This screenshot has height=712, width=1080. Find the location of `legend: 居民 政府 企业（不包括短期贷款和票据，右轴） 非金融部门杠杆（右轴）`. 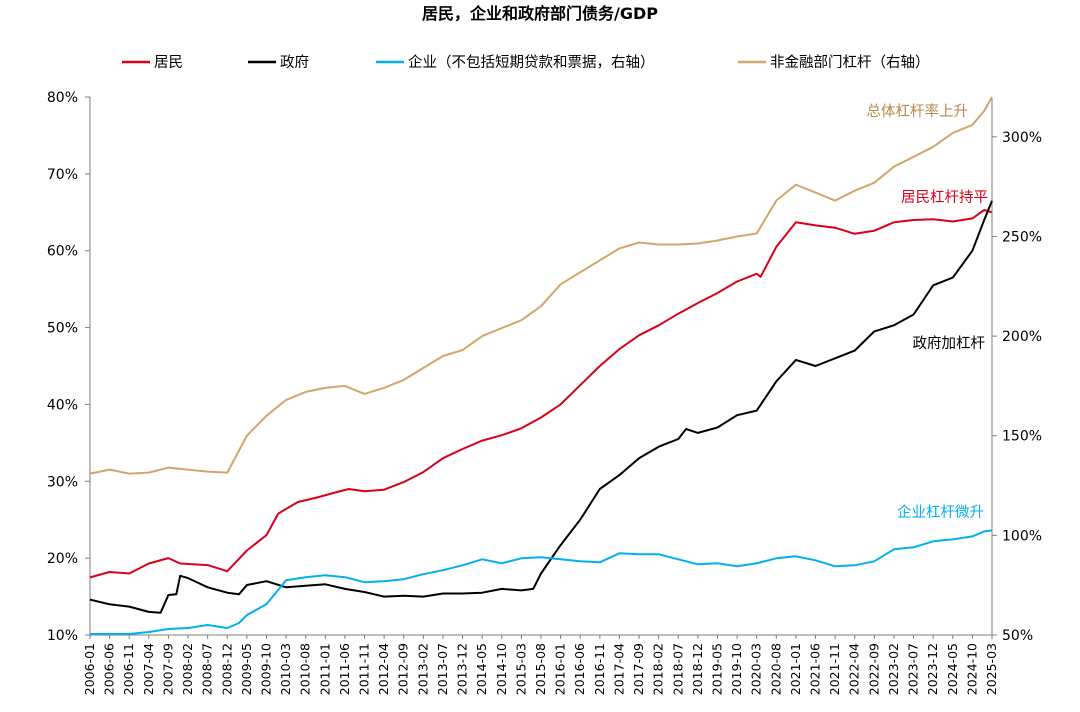

legend: 居民 政府 企业（不包括短期贷款和票据，右轴） 非金融部门杠杆（右轴） is located at coordinates (526, 62).